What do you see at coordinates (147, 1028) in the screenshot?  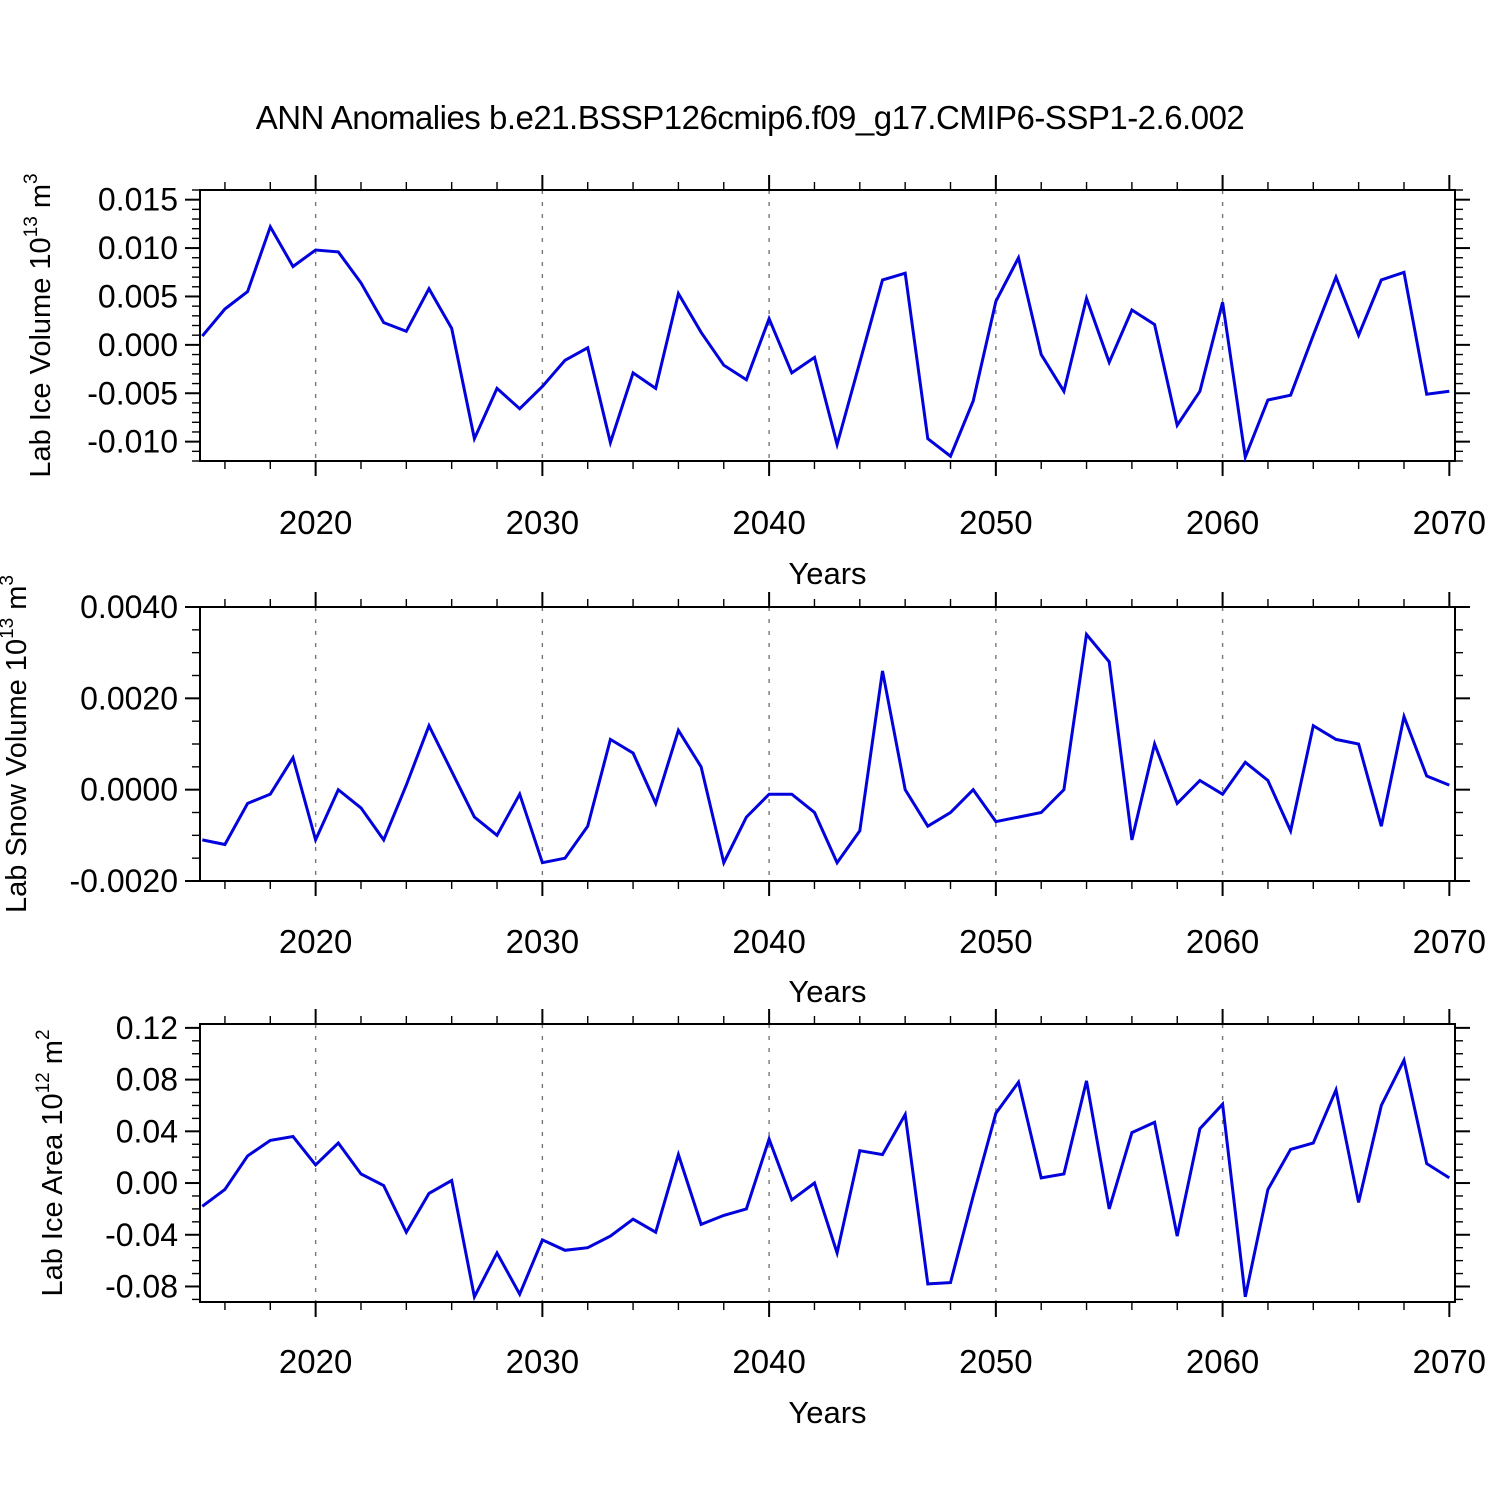 I see `svg-text: 0.12` at bounding box center [147, 1028].